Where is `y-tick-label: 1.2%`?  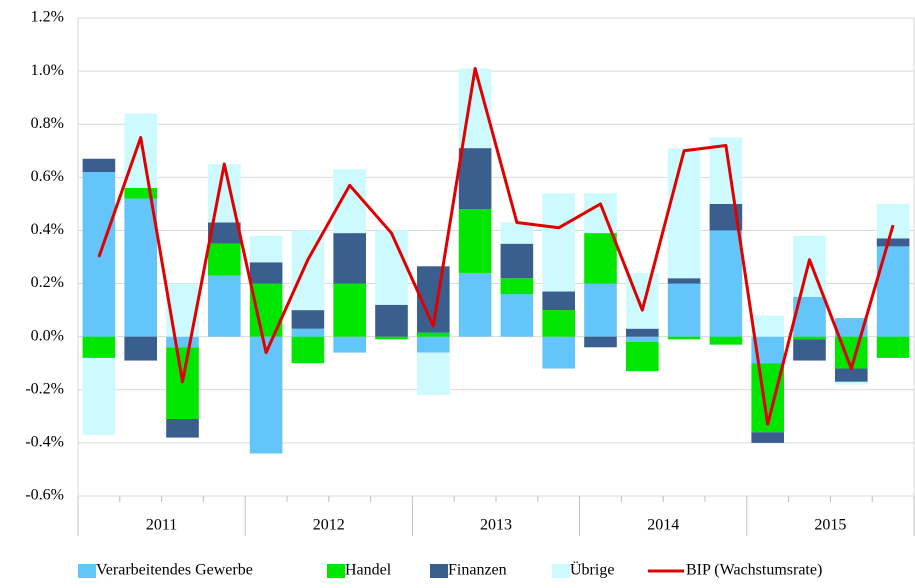
y-tick-label: 1.2% is located at coordinates (47, 17).